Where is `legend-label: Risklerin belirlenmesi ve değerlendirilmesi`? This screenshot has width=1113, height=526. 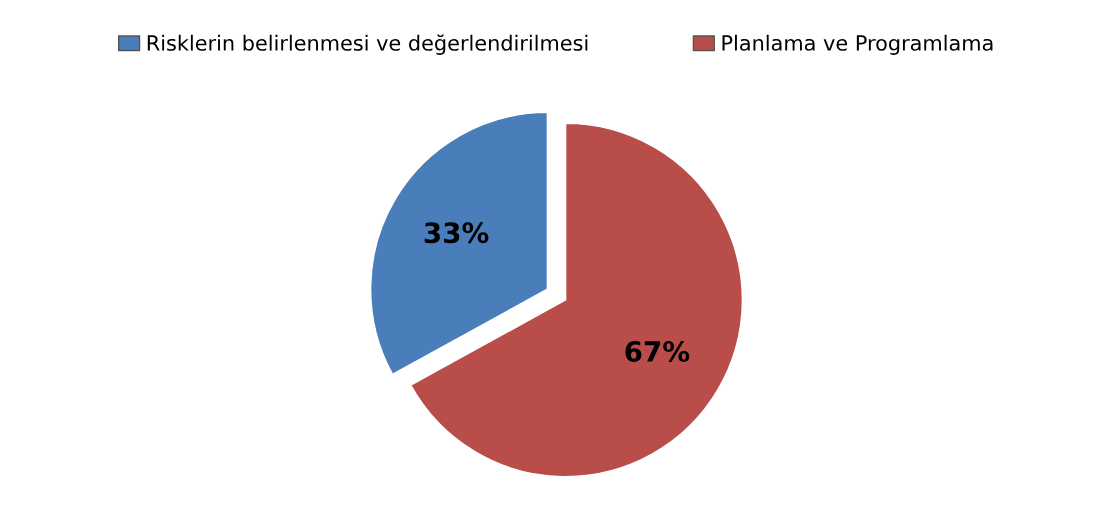
legend-label: Risklerin belirlenmesi ve değerlendirilmesi is located at coordinates (367, 44).